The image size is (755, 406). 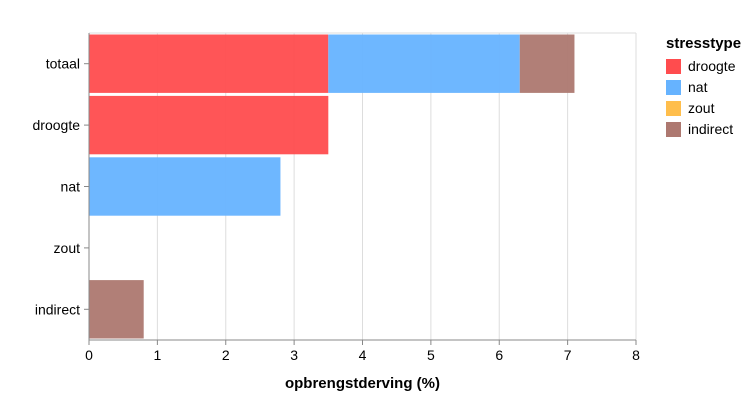 What do you see at coordinates (712, 66) in the screenshot?
I see `legend-label-droogte: droogte` at bounding box center [712, 66].